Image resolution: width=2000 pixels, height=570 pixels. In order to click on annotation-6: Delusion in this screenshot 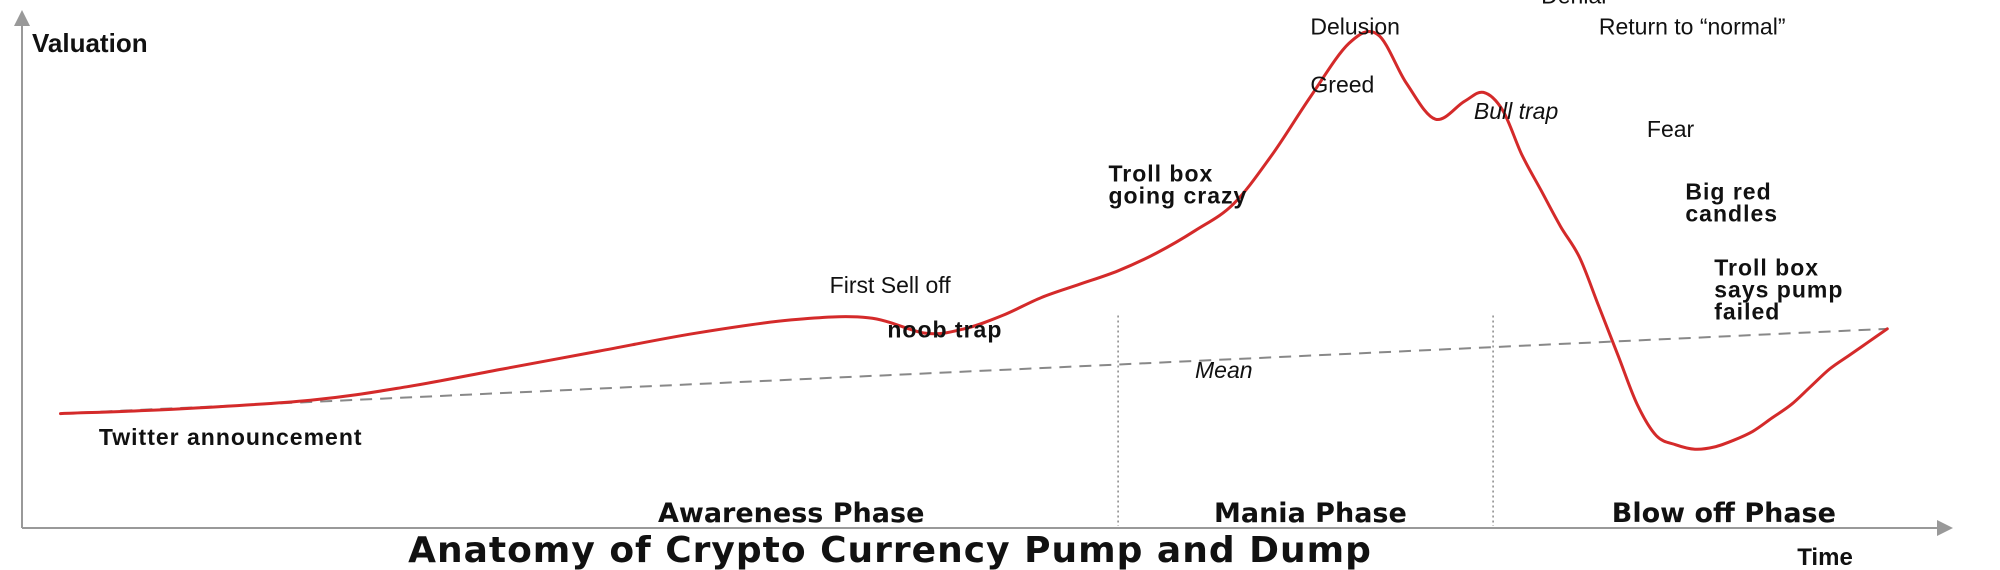, I will do `click(1355, 26)`.